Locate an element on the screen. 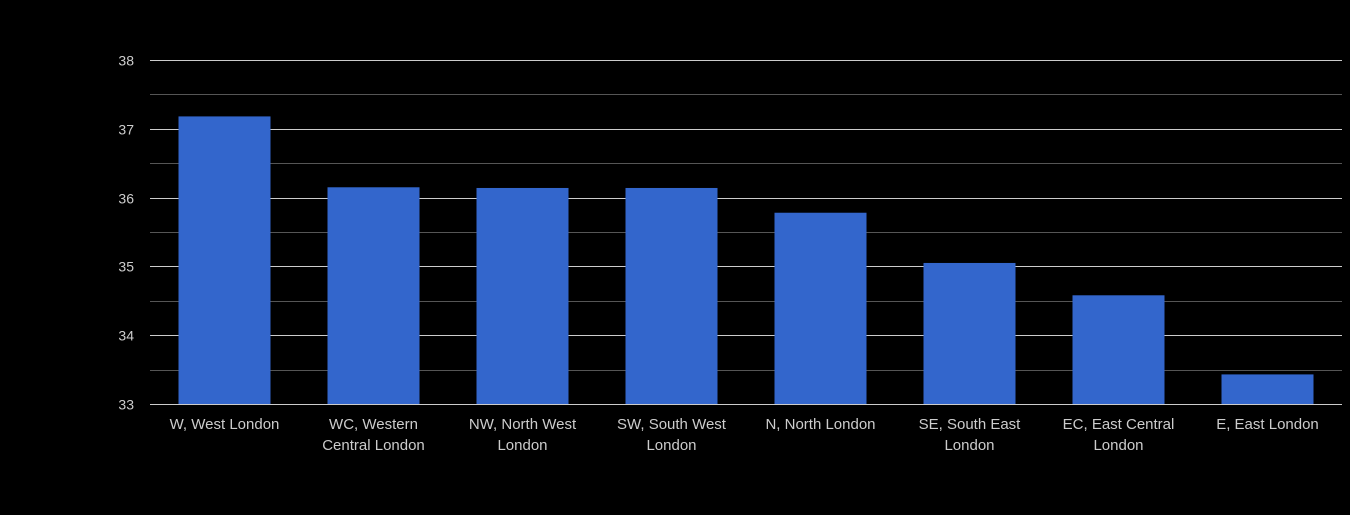 The height and width of the screenshot is (515, 1350). x-tick-label: E, East London is located at coordinates (1267, 424).